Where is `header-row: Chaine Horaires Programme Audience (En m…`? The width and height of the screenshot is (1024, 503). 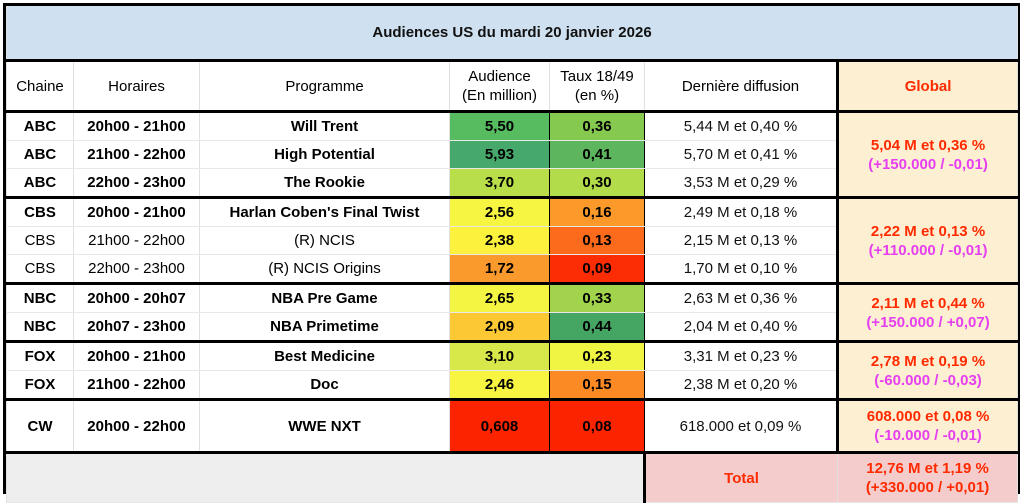 header-row: Chaine Horaires Programme Audience (En m… is located at coordinates (512, 86).